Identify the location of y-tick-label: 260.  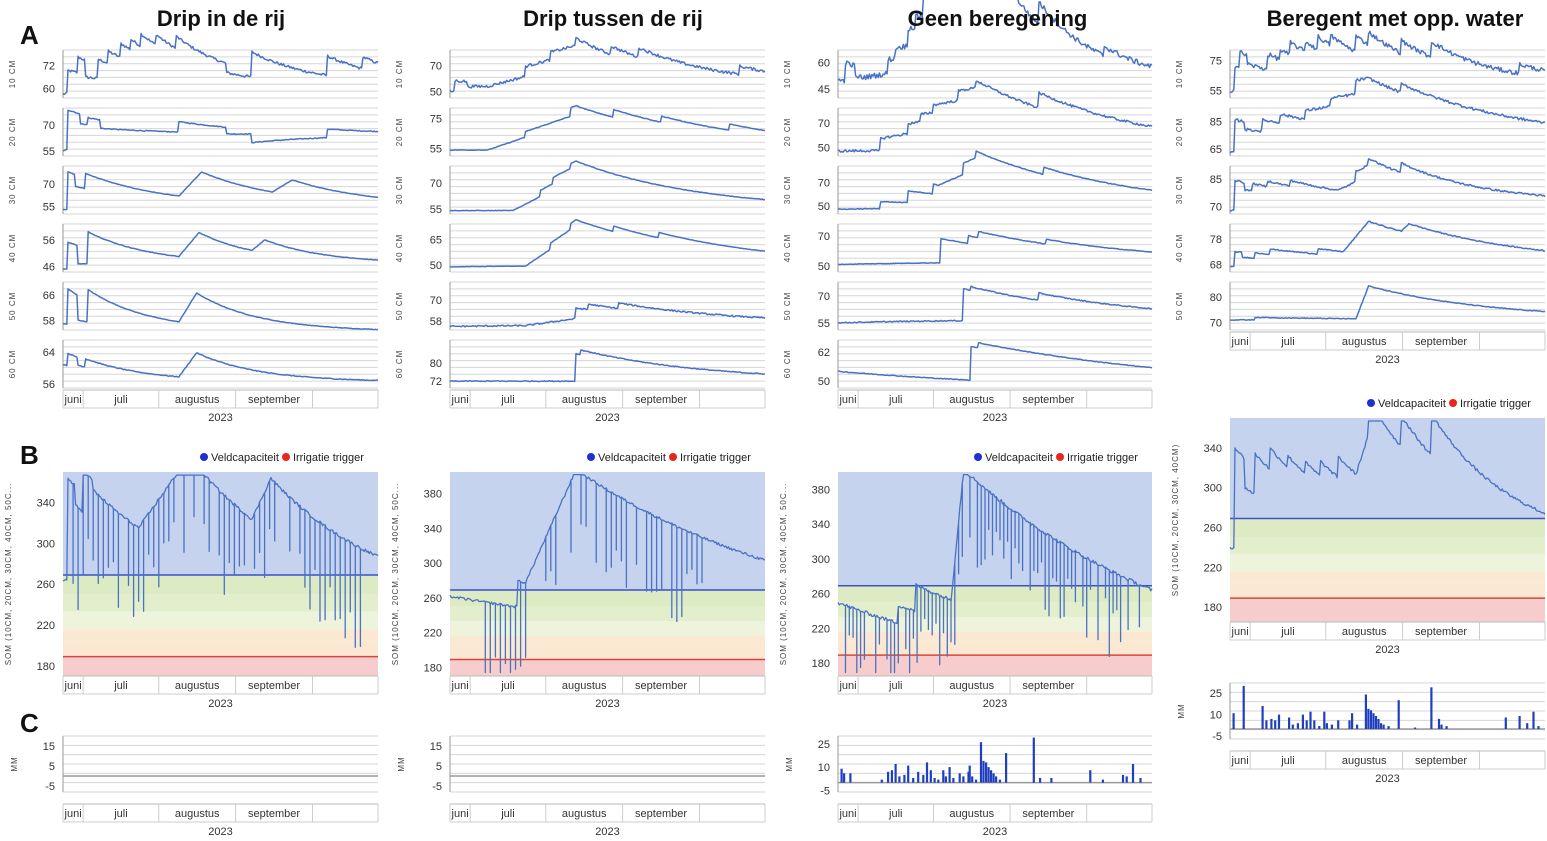
(433, 599).